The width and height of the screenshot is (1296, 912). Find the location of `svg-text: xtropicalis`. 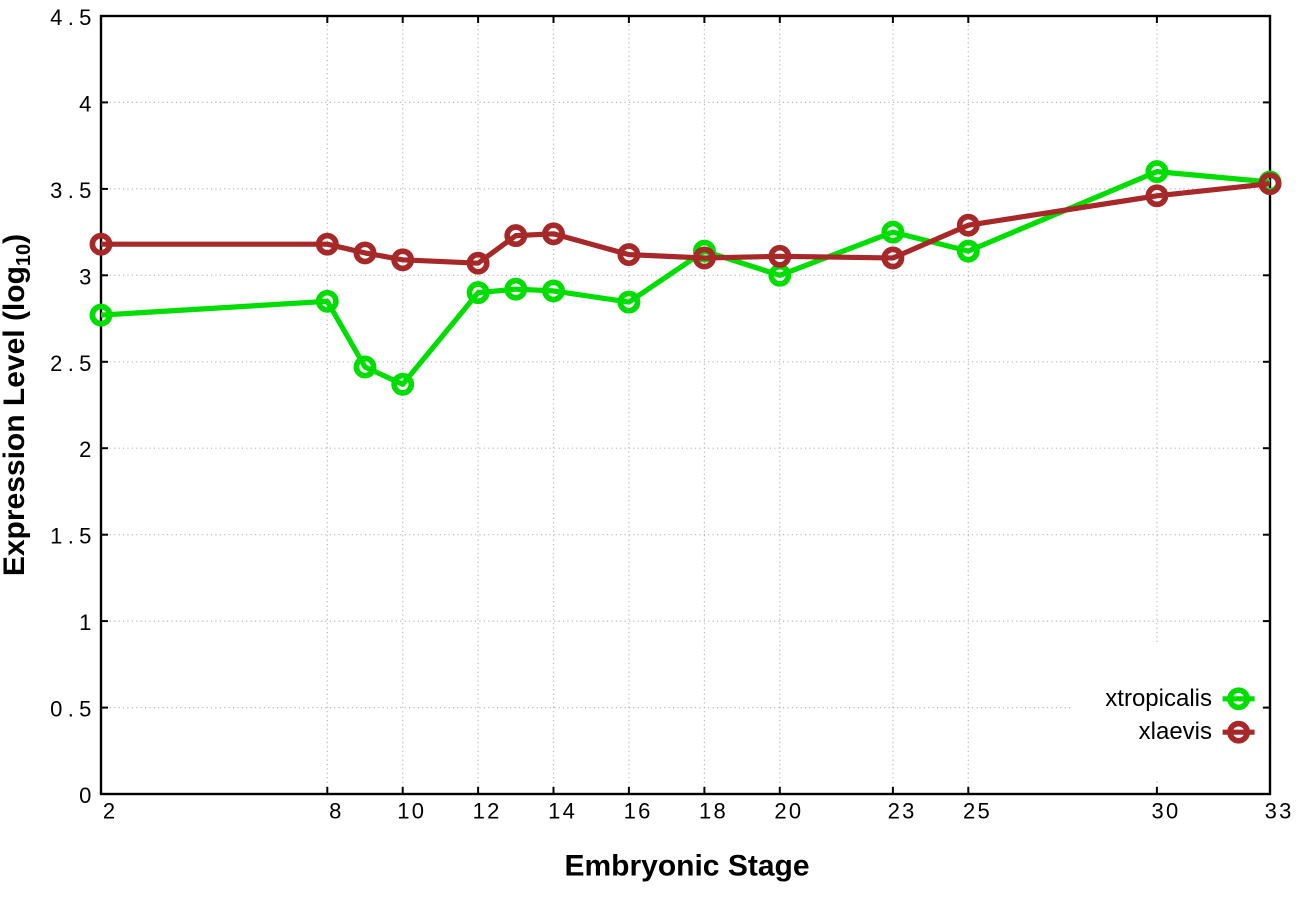

svg-text: xtropicalis is located at coordinates (1158, 698).